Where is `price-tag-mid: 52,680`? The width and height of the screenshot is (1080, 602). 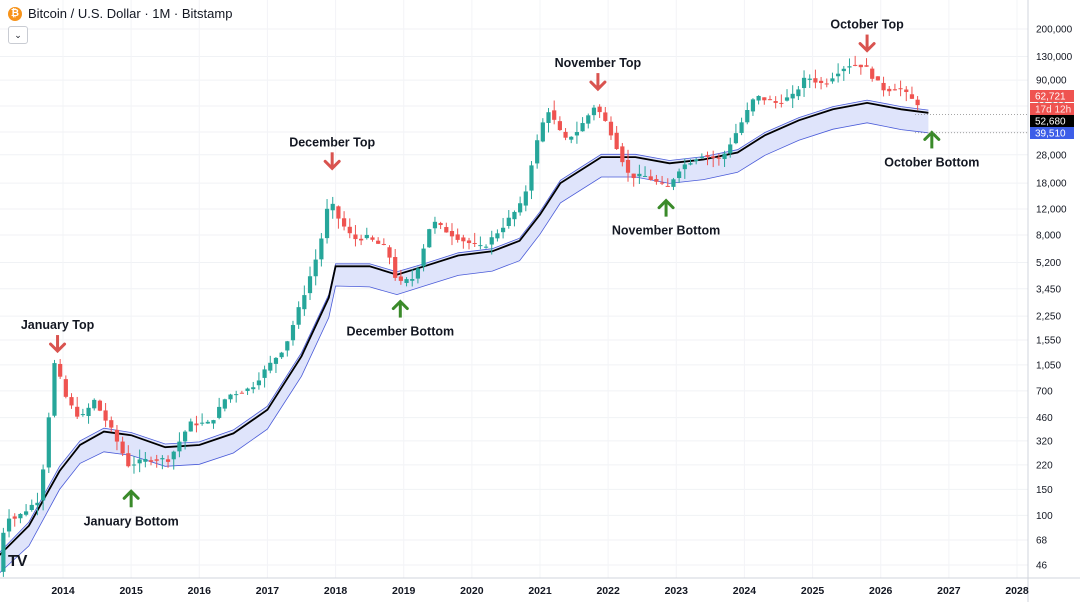
price-tag-mid: 52,680 is located at coordinates (994, 120).